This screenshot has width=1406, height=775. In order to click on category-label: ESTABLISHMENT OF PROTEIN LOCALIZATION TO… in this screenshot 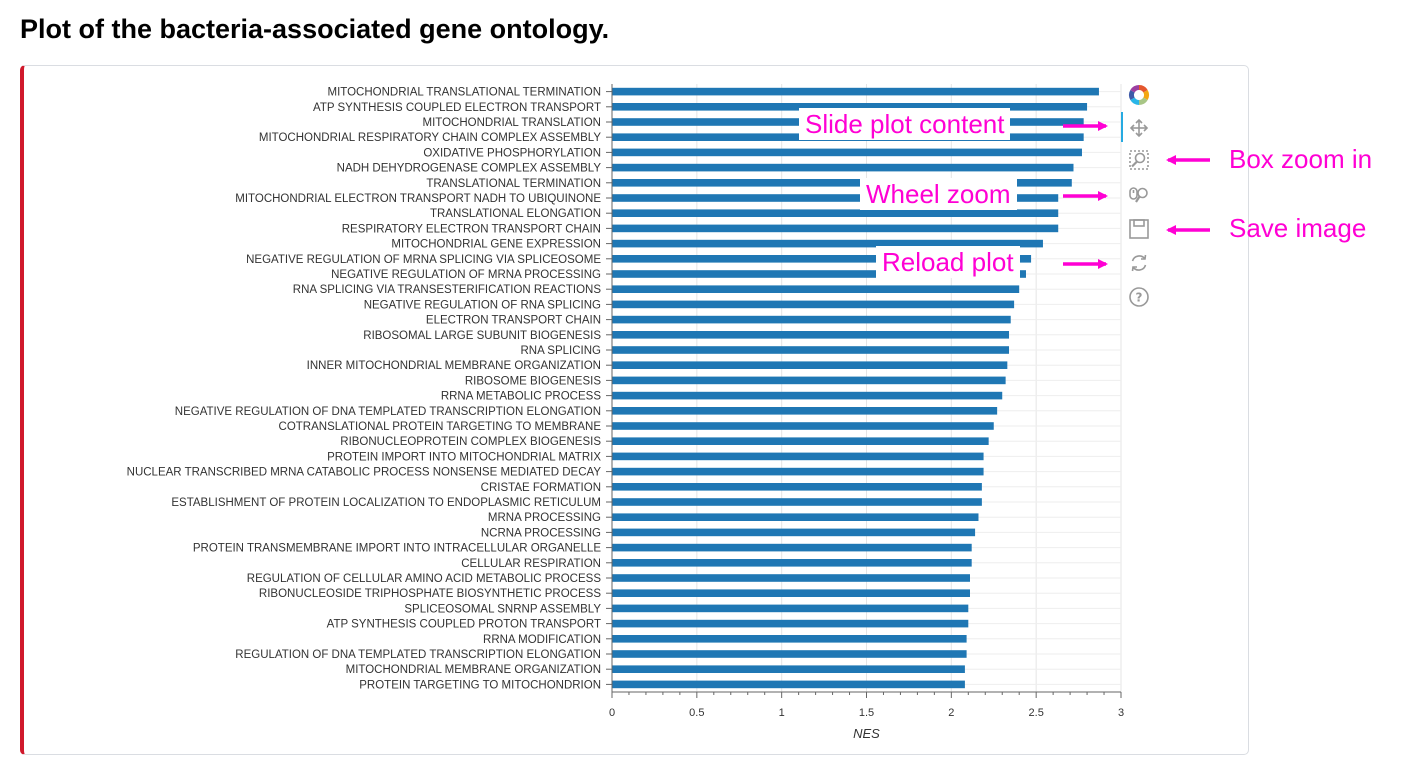, I will do `click(386, 503)`.